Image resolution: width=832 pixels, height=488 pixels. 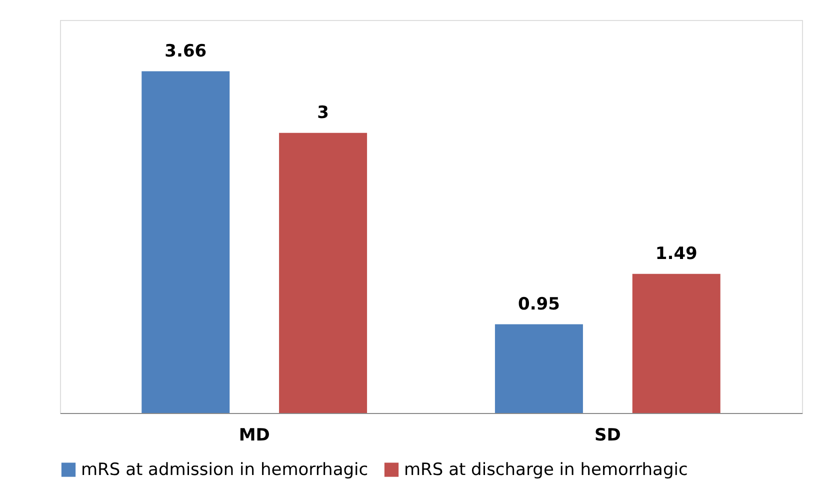 What do you see at coordinates (546, 470) in the screenshot?
I see `legend-label: mRS at discharge in hemorrhagic` at bounding box center [546, 470].